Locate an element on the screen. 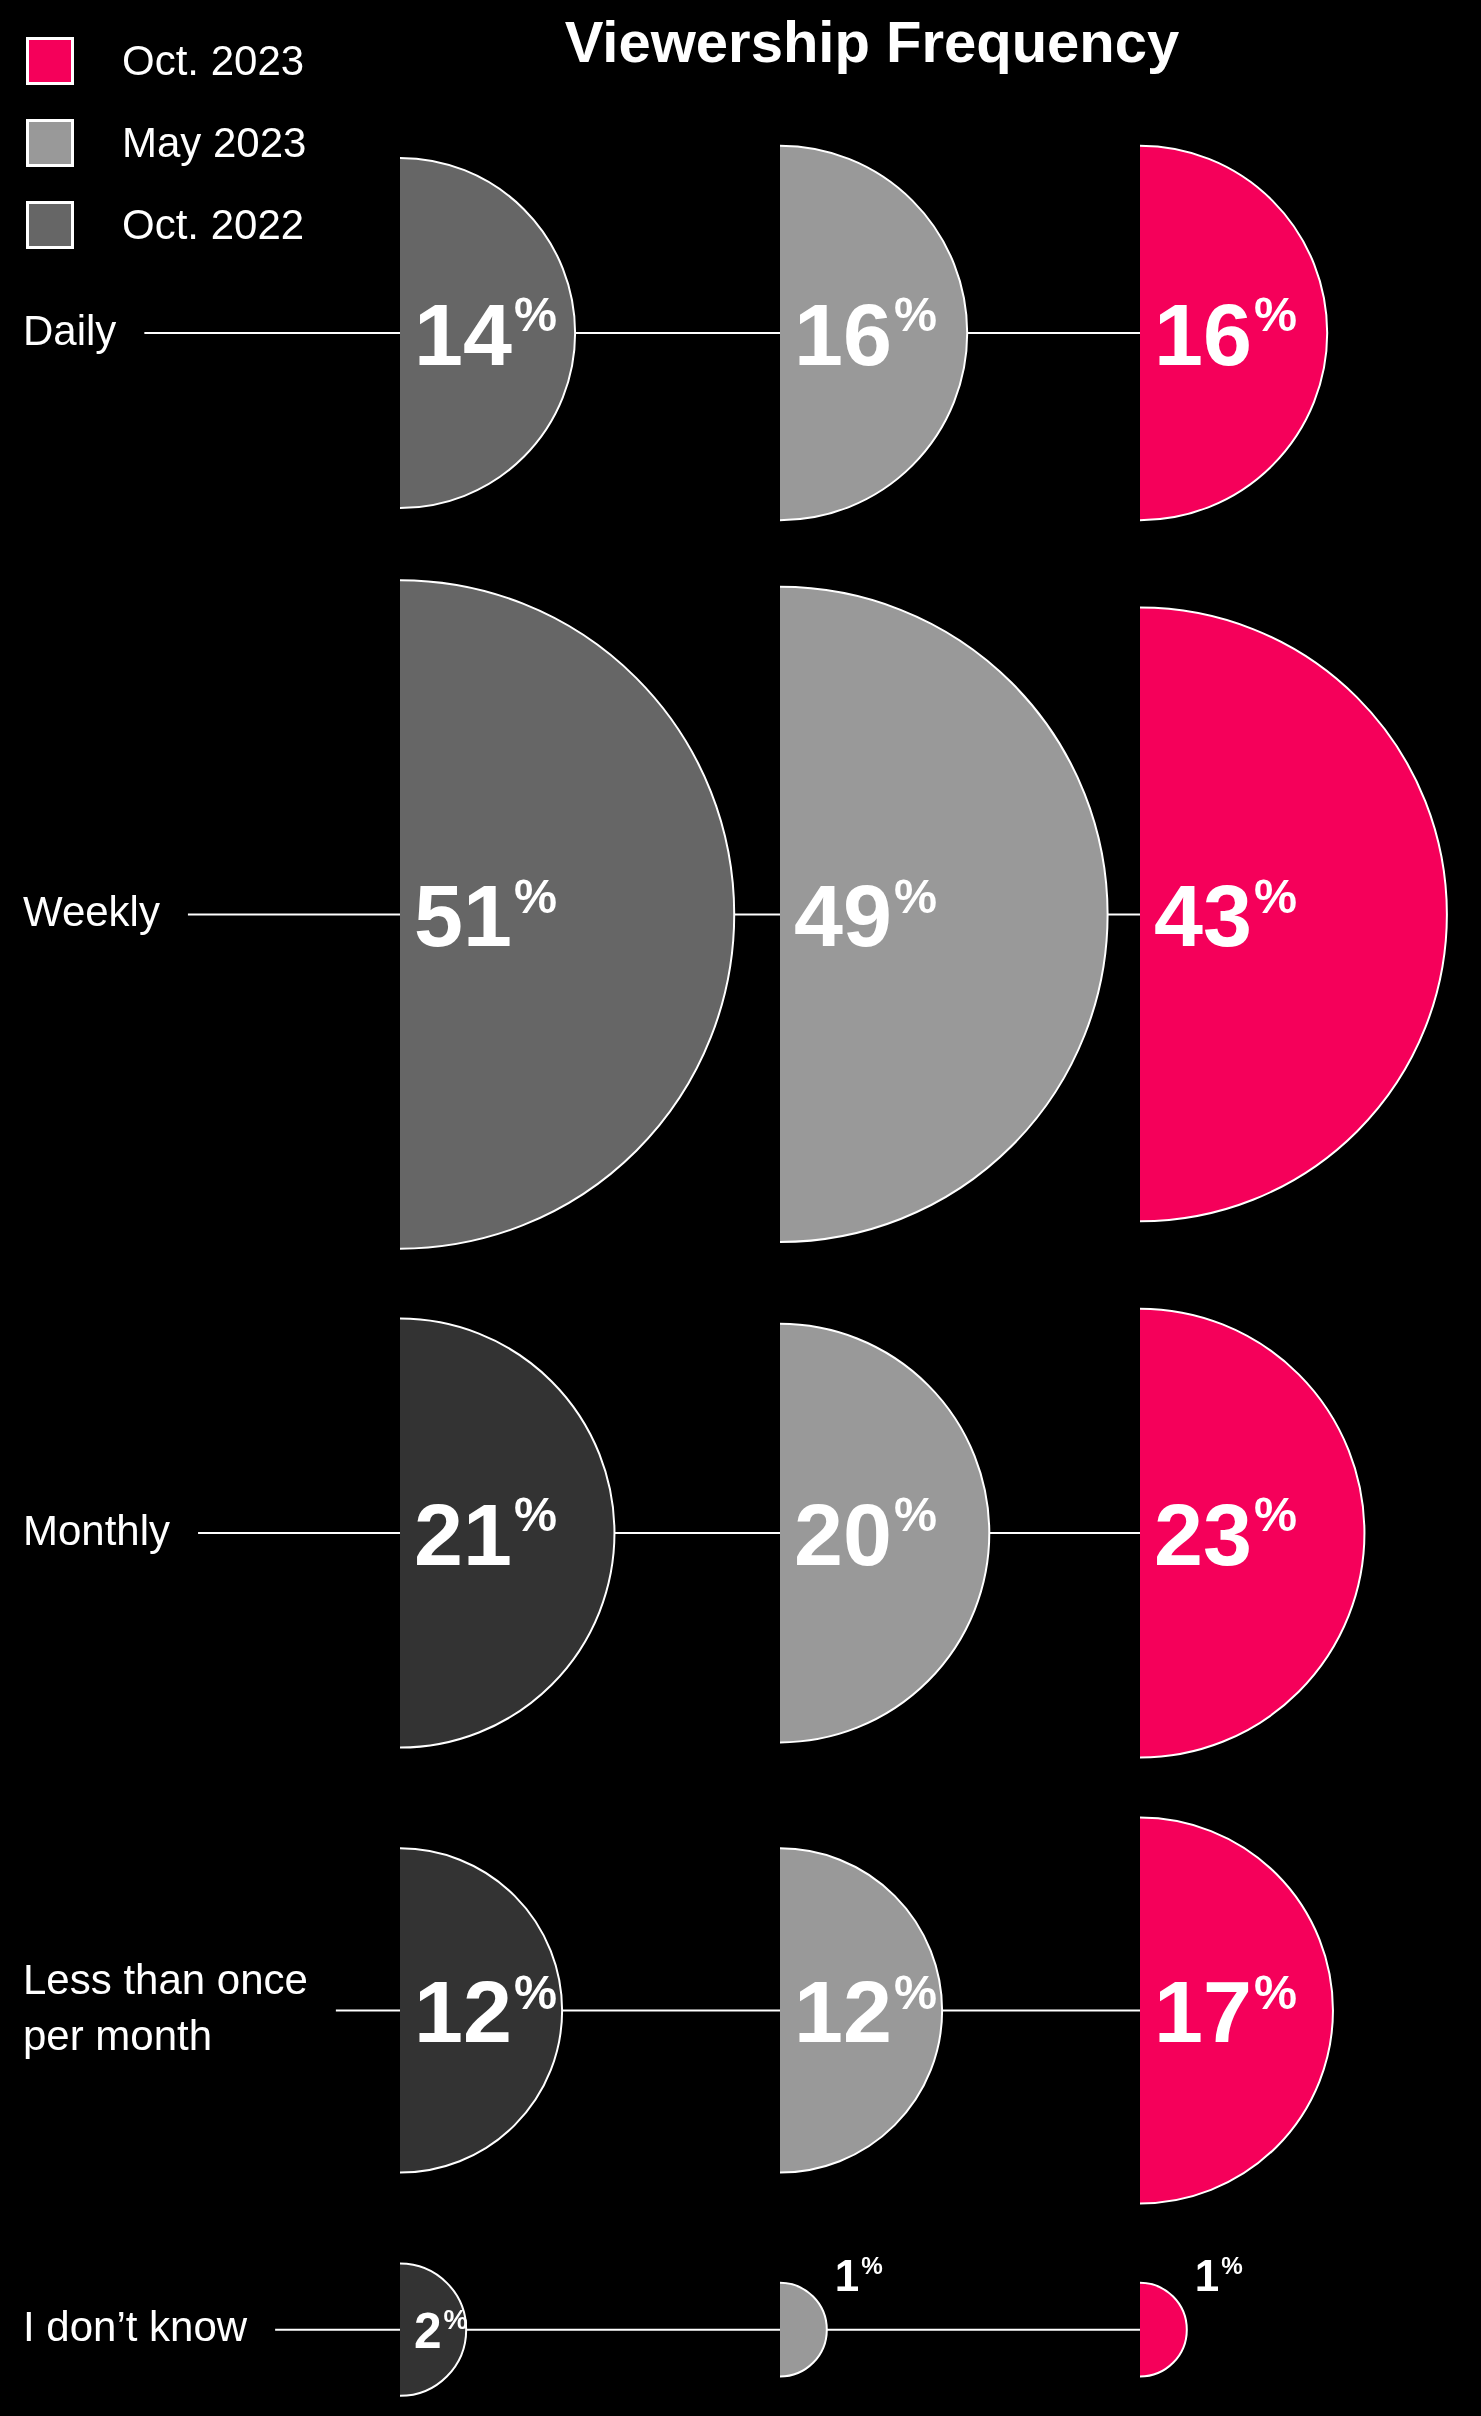  legend-label: Oct. 2023 is located at coordinates (213, 61).